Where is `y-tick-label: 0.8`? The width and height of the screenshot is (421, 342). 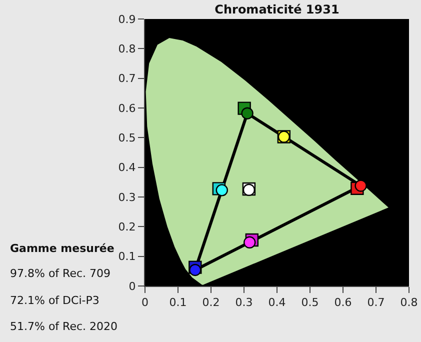 y-tick-label: 0.8 is located at coordinates (127, 49).